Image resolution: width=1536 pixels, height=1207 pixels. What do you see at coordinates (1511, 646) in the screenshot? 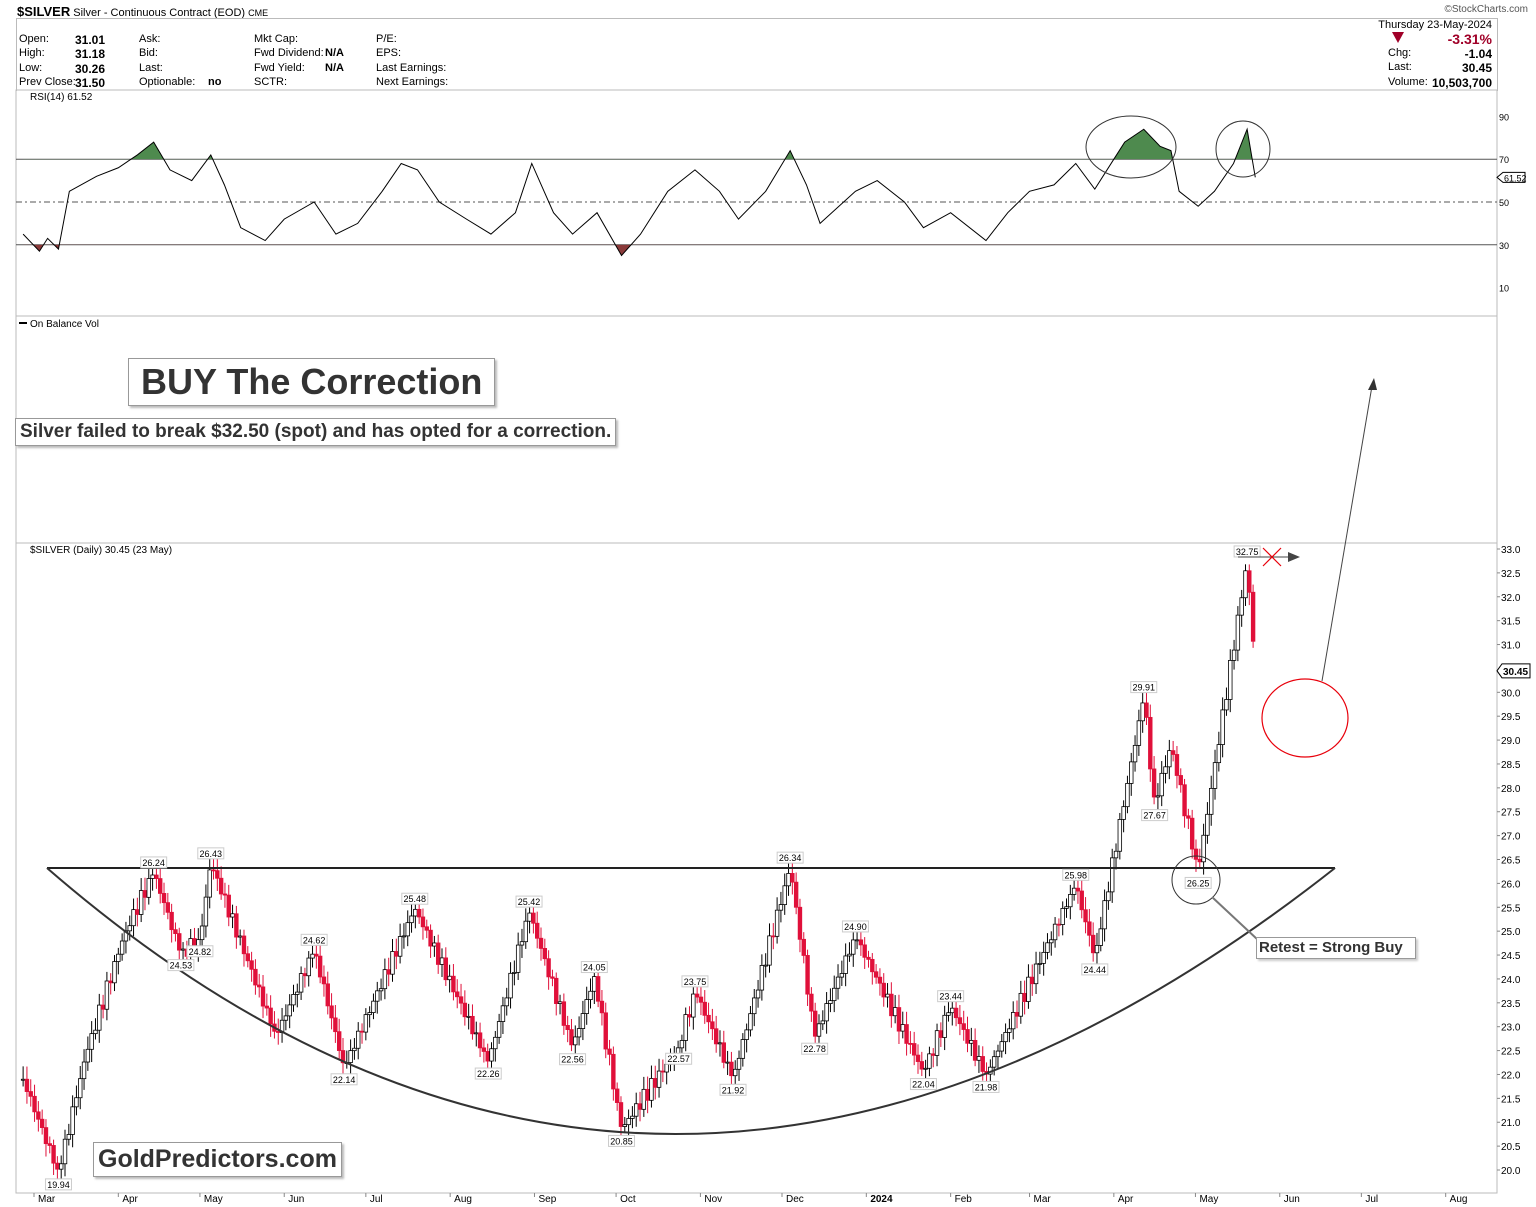
I see `price-tick-label: 31.0` at bounding box center [1511, 646].